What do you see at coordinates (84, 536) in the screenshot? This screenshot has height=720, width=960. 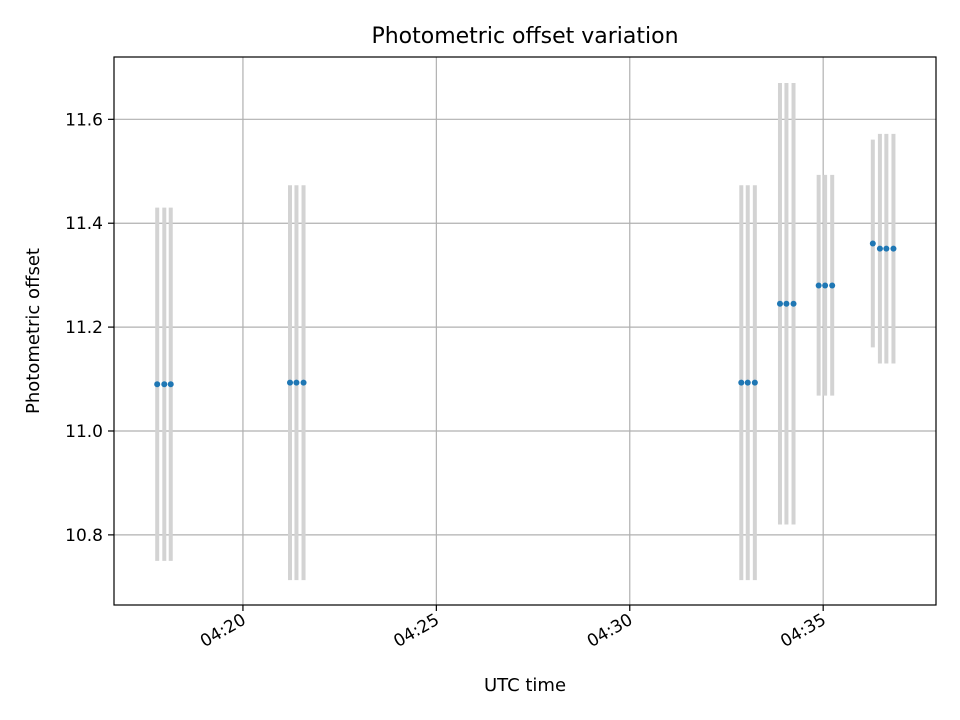 I see `y-tick-label: 10.8` at bounding box center [84, 536].